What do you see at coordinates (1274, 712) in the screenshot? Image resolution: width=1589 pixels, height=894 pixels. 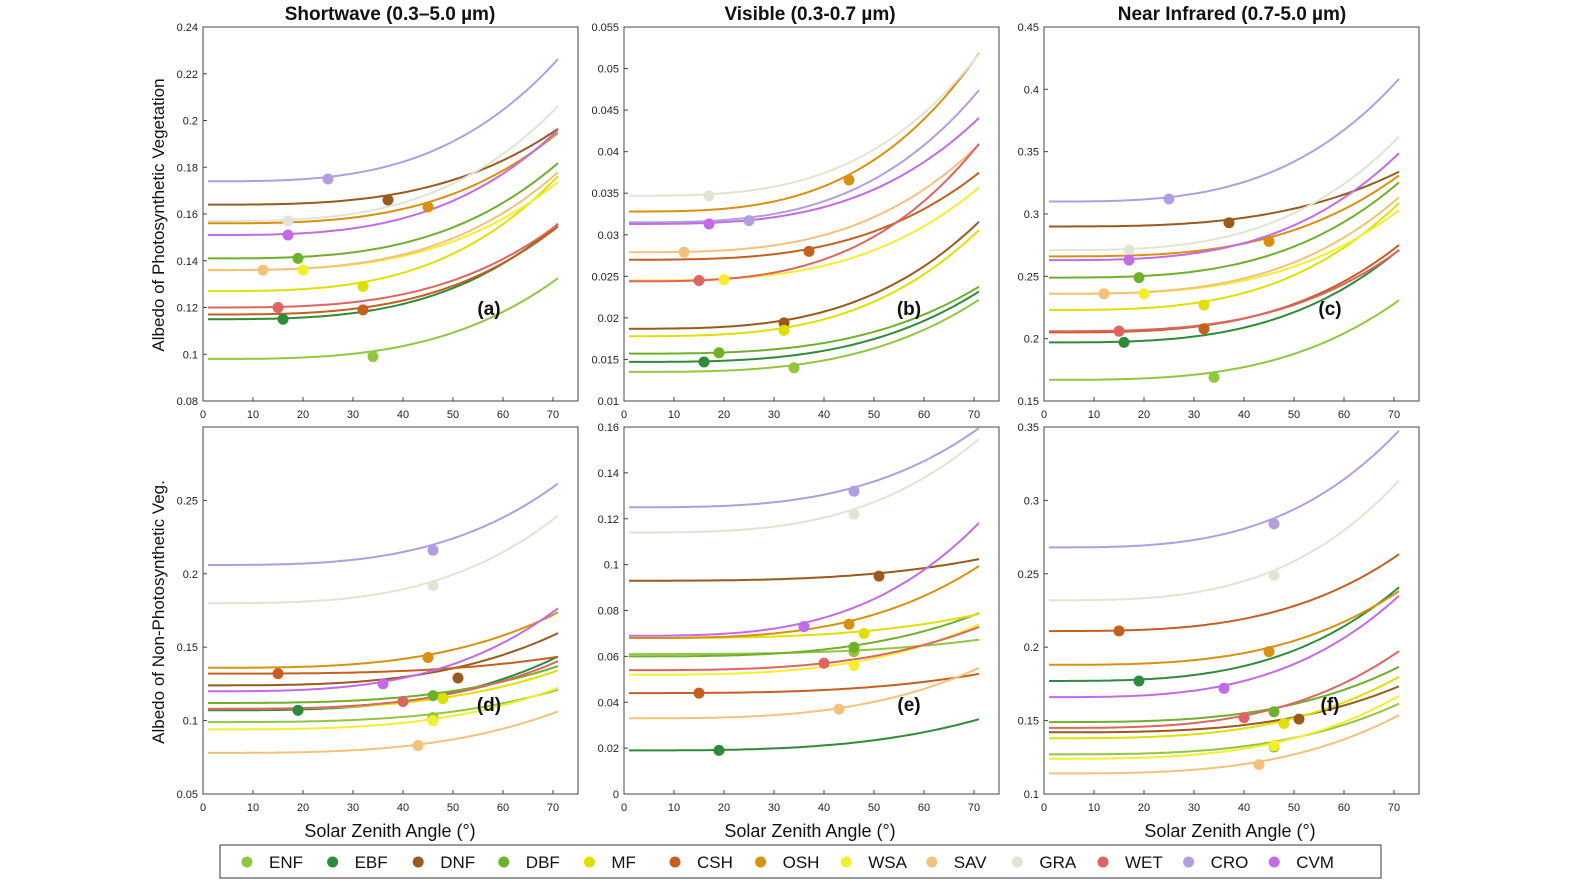 I see `series-marker-dbf` at bounding box center [1274, 712].